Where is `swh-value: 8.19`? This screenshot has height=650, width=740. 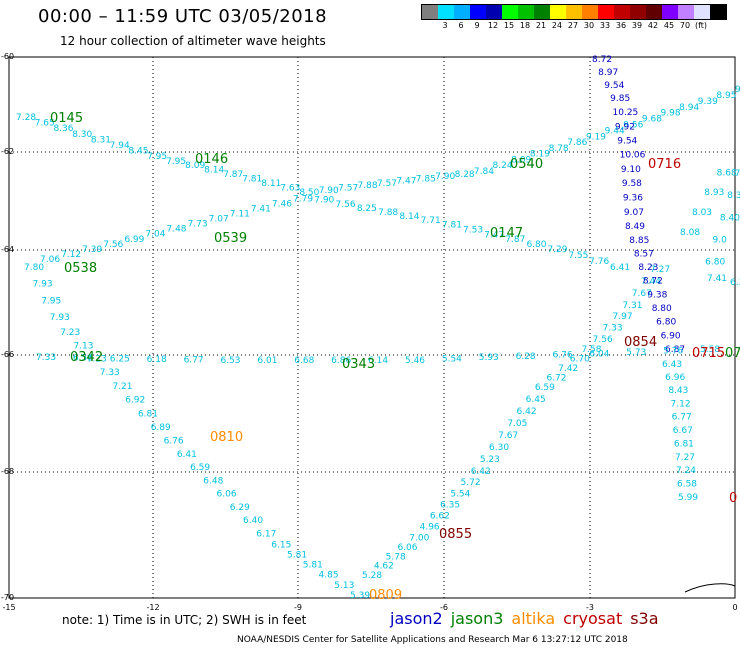 swh-value: 8.19 is located at coordinates (540, 155).